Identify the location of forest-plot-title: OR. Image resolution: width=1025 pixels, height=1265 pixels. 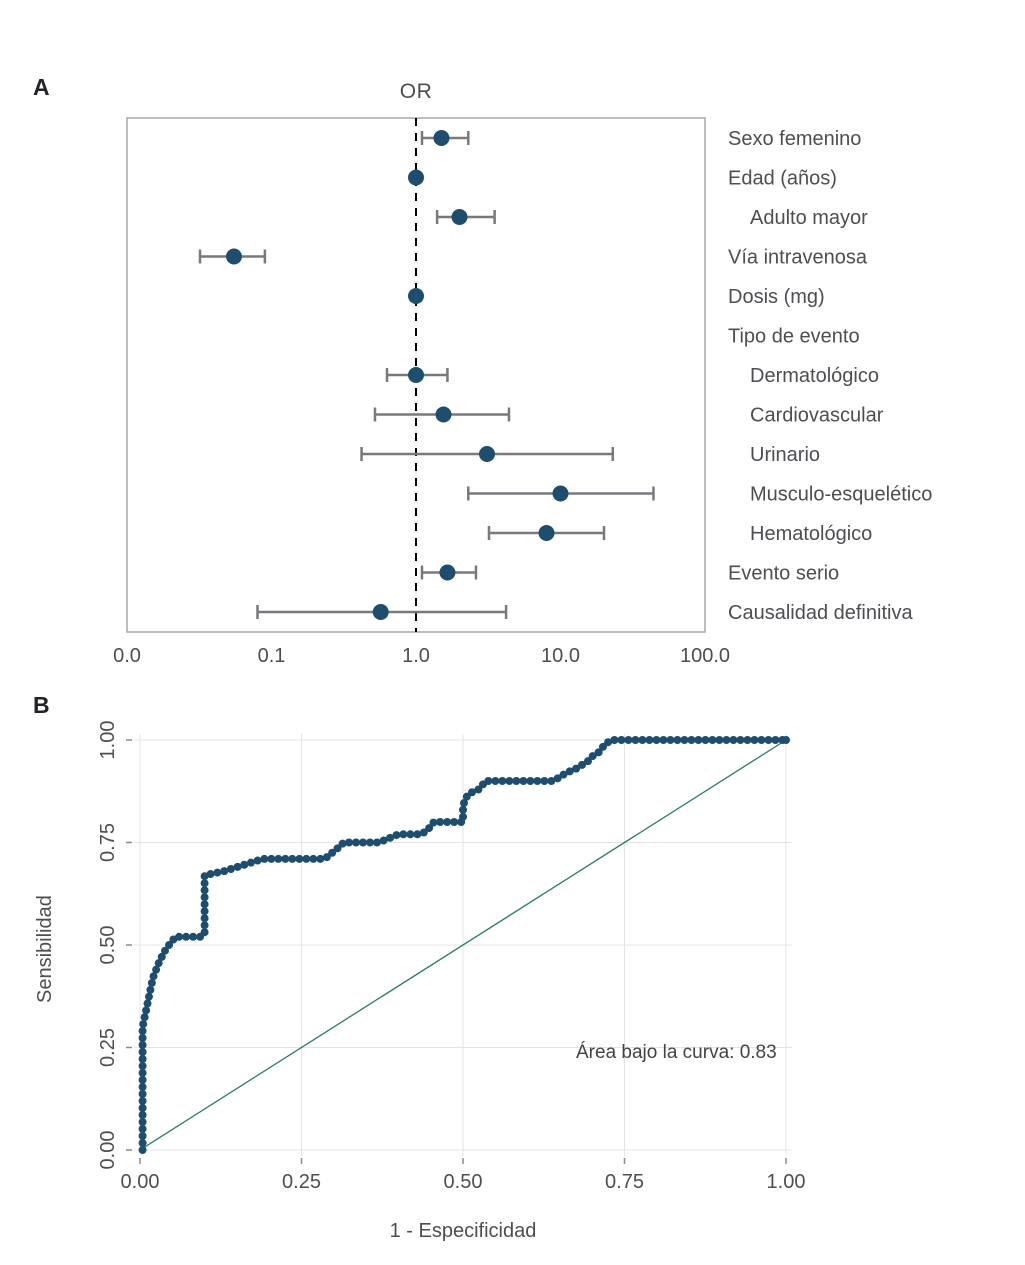
(416, 91).